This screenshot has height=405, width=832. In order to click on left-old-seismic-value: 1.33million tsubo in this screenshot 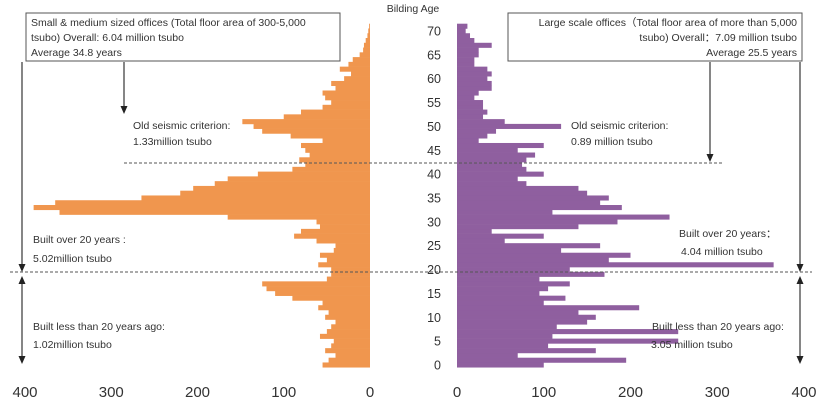, I will do `click(172, 142)`.